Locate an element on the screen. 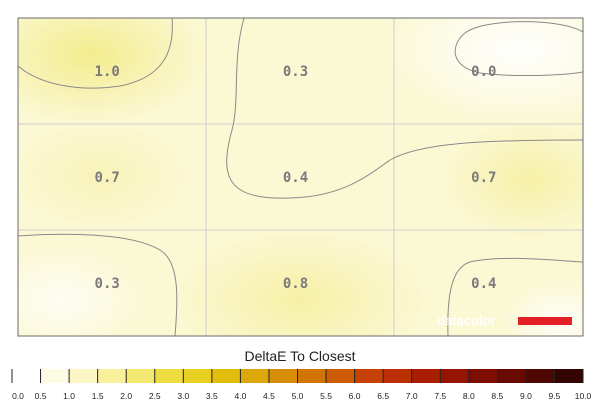 The image size is (600, 410). watermark-text: datacolor is located at coordinates (466, 320).